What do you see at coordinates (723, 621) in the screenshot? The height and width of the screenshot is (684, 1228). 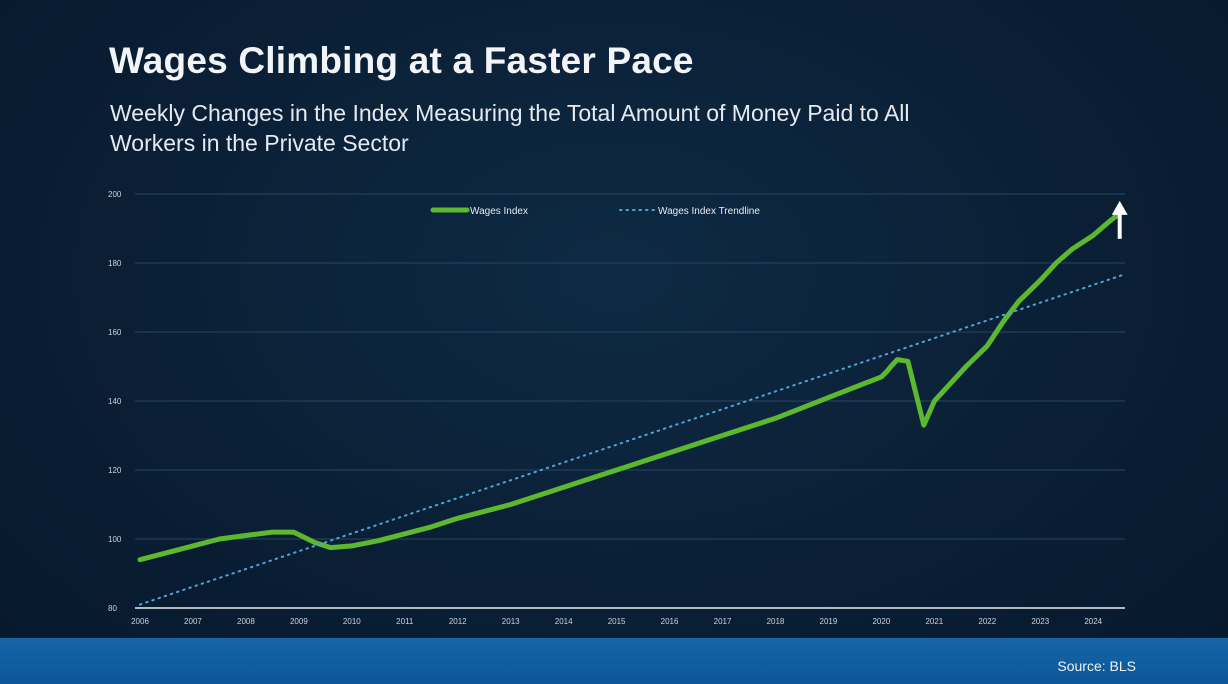 I see `x-tick-label: 2017` at bounding box center [723, 621].